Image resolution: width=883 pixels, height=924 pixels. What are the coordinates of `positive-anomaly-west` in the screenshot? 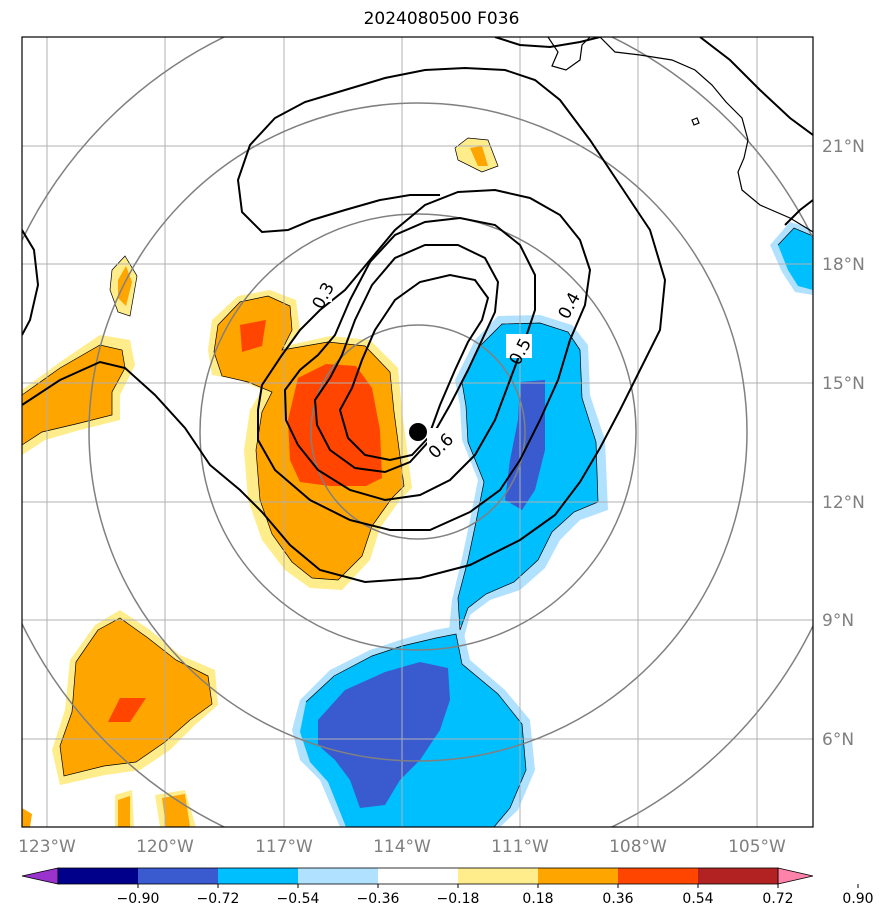 It's located at (78, 395).